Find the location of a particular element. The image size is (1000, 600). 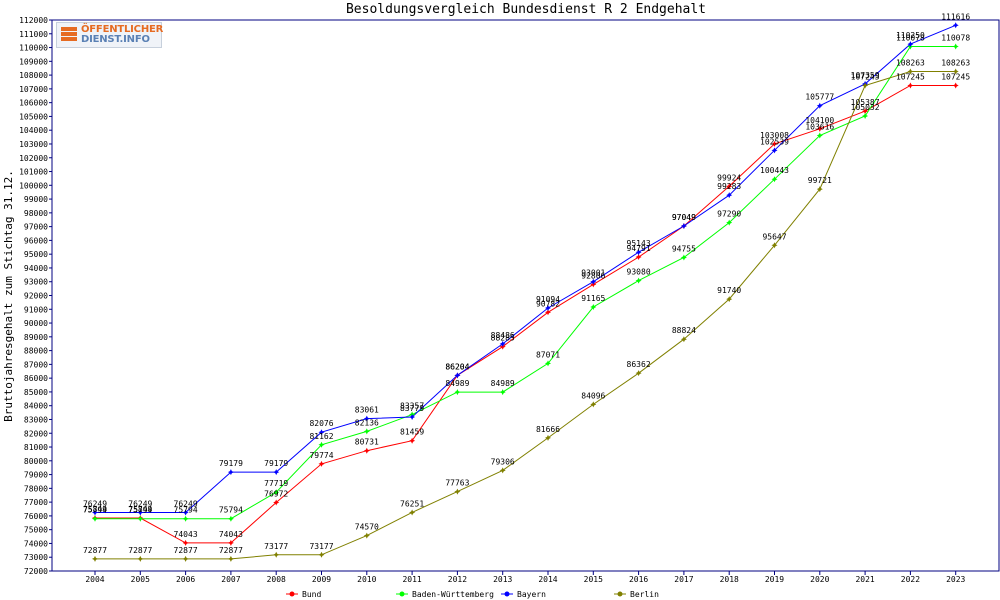

value-label: 107245 is located at coordinates (955, 77).